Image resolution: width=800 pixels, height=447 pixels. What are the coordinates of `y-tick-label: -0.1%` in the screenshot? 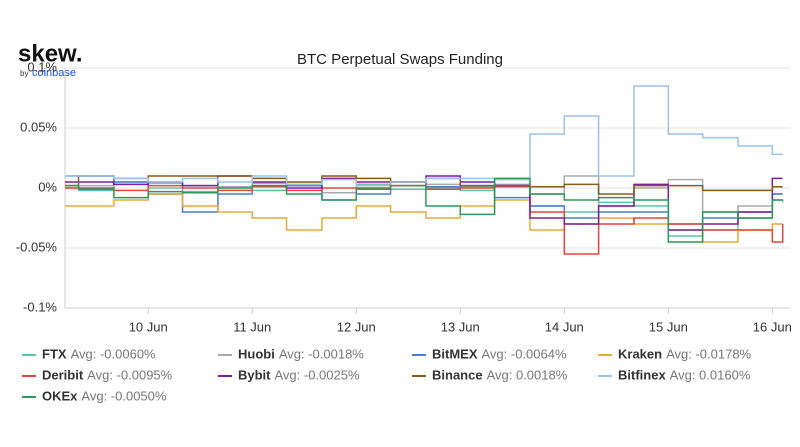 It's located at (40, 306).